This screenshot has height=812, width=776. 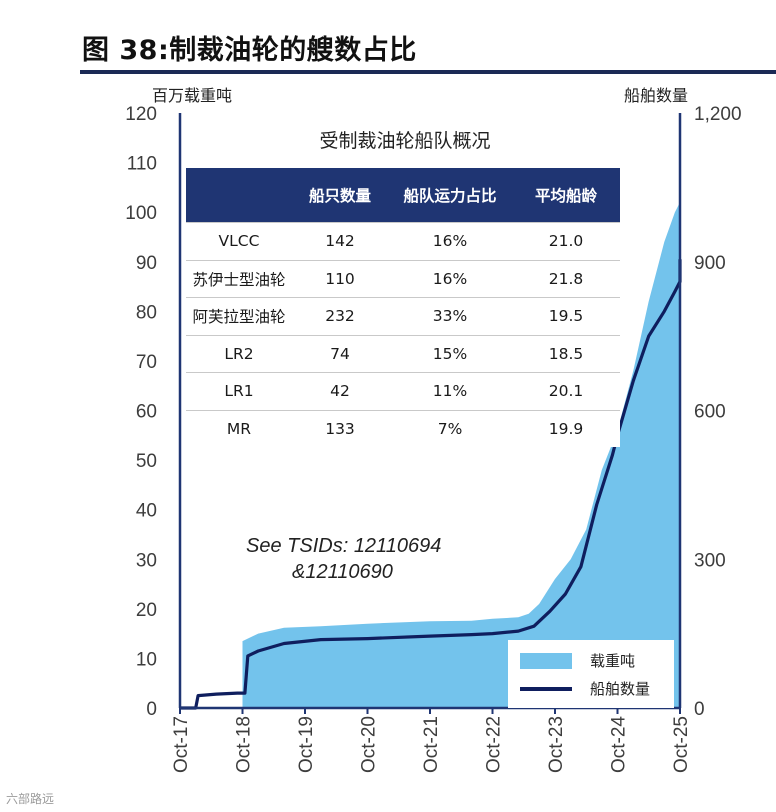 I want to click on inset-table-row: LR2 74 15% 18.5, so click(x=403, y=353).